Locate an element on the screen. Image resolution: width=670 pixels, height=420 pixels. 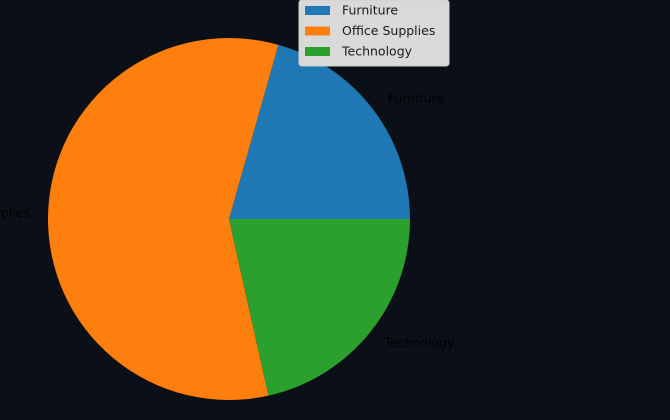
slice-label-technology: Technology is located at coordinates (419, 342).